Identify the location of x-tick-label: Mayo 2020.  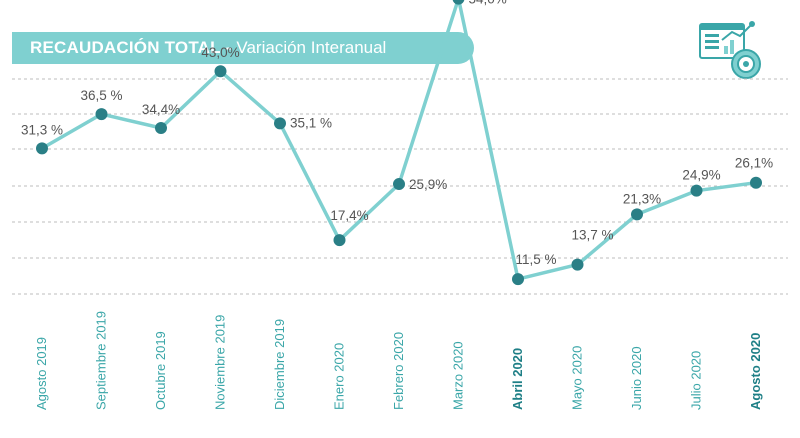
(577, 378).